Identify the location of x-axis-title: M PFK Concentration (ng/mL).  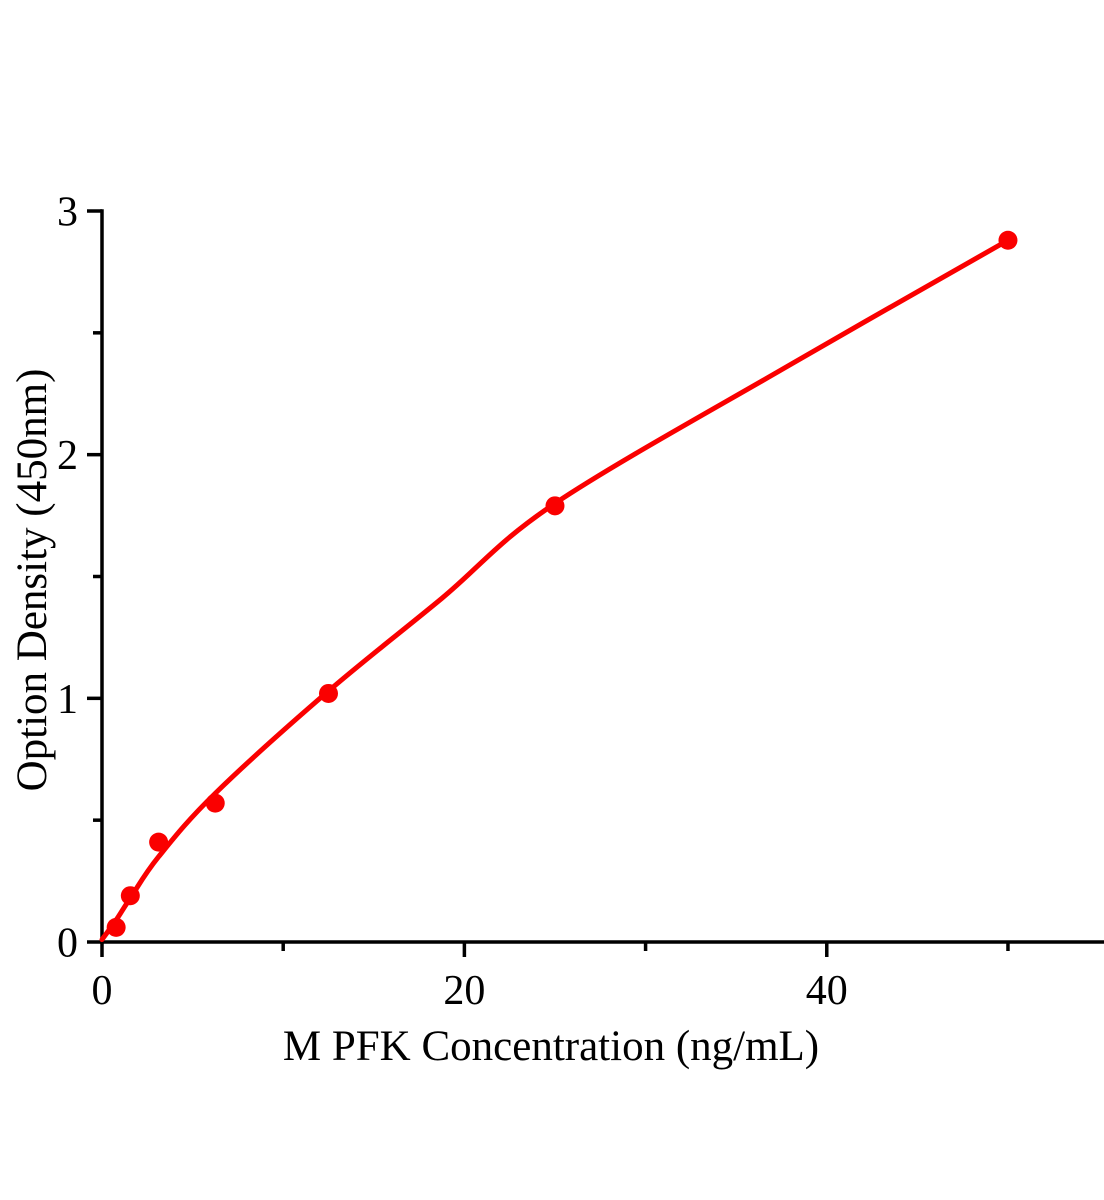
(551, 1046).